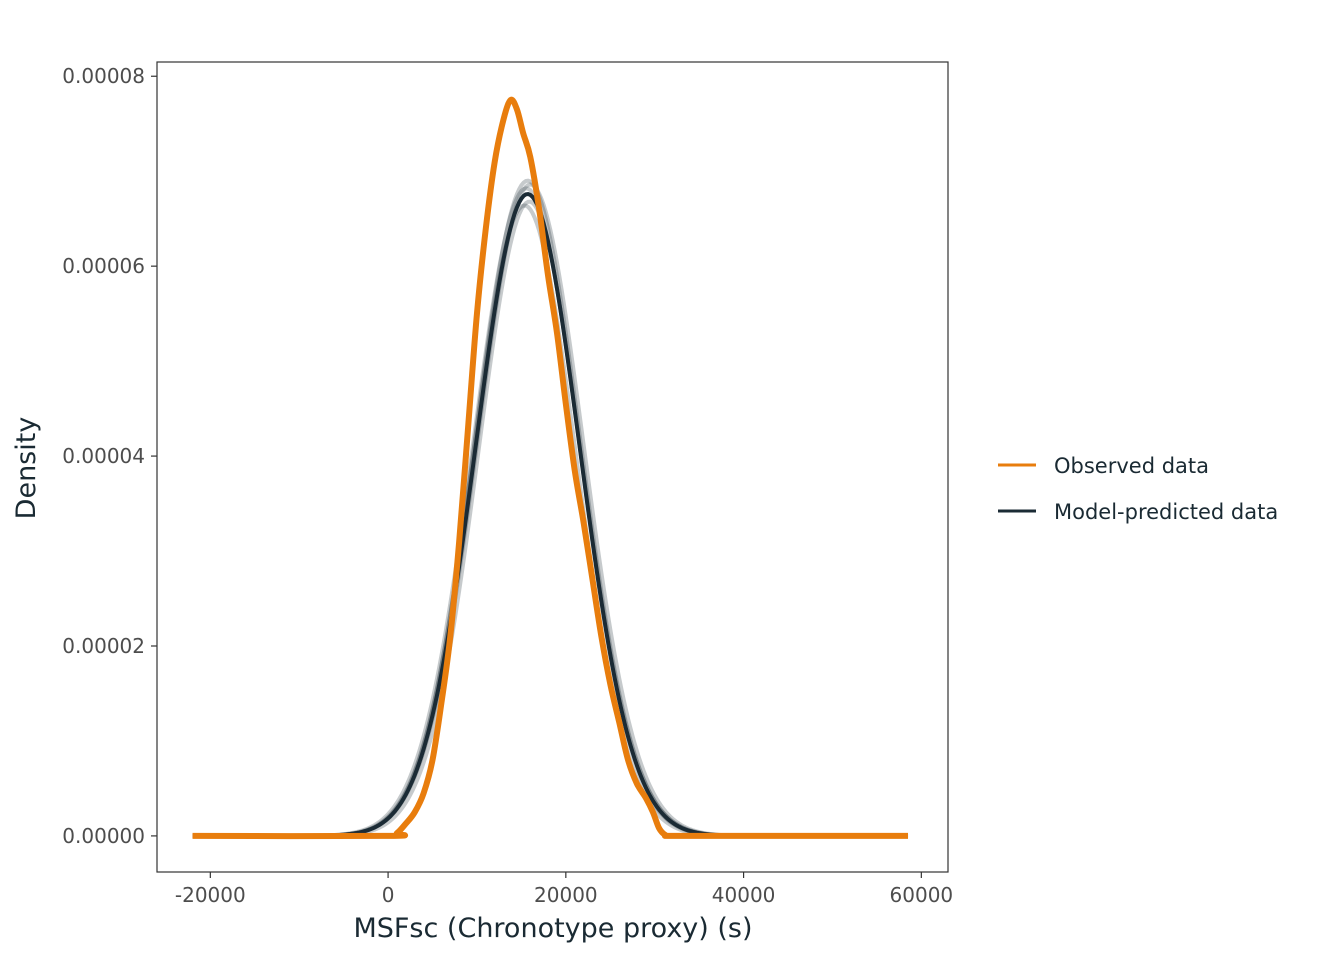  What do you see at coordinates (103, 836) in the screenshot?
I see `y-tick-label: 0.00000` at bounding box center [103, 836].